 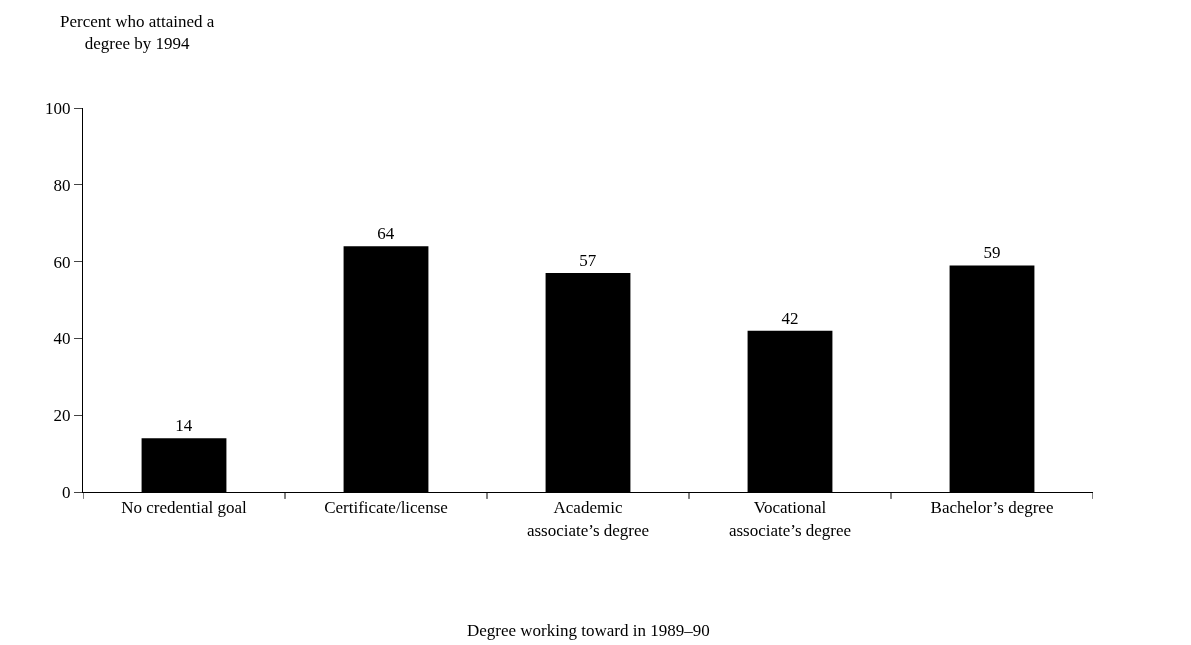 I want to click on data-label: 14, so click(x=184, y=426).